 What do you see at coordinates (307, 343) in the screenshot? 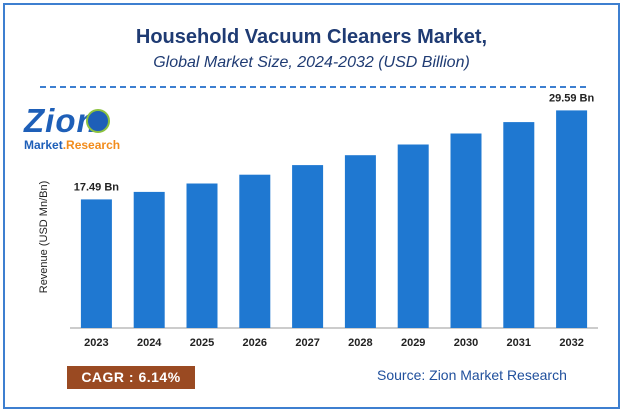
I see `x-tick-label-2027: 2027` at bounding box center [307, 343].